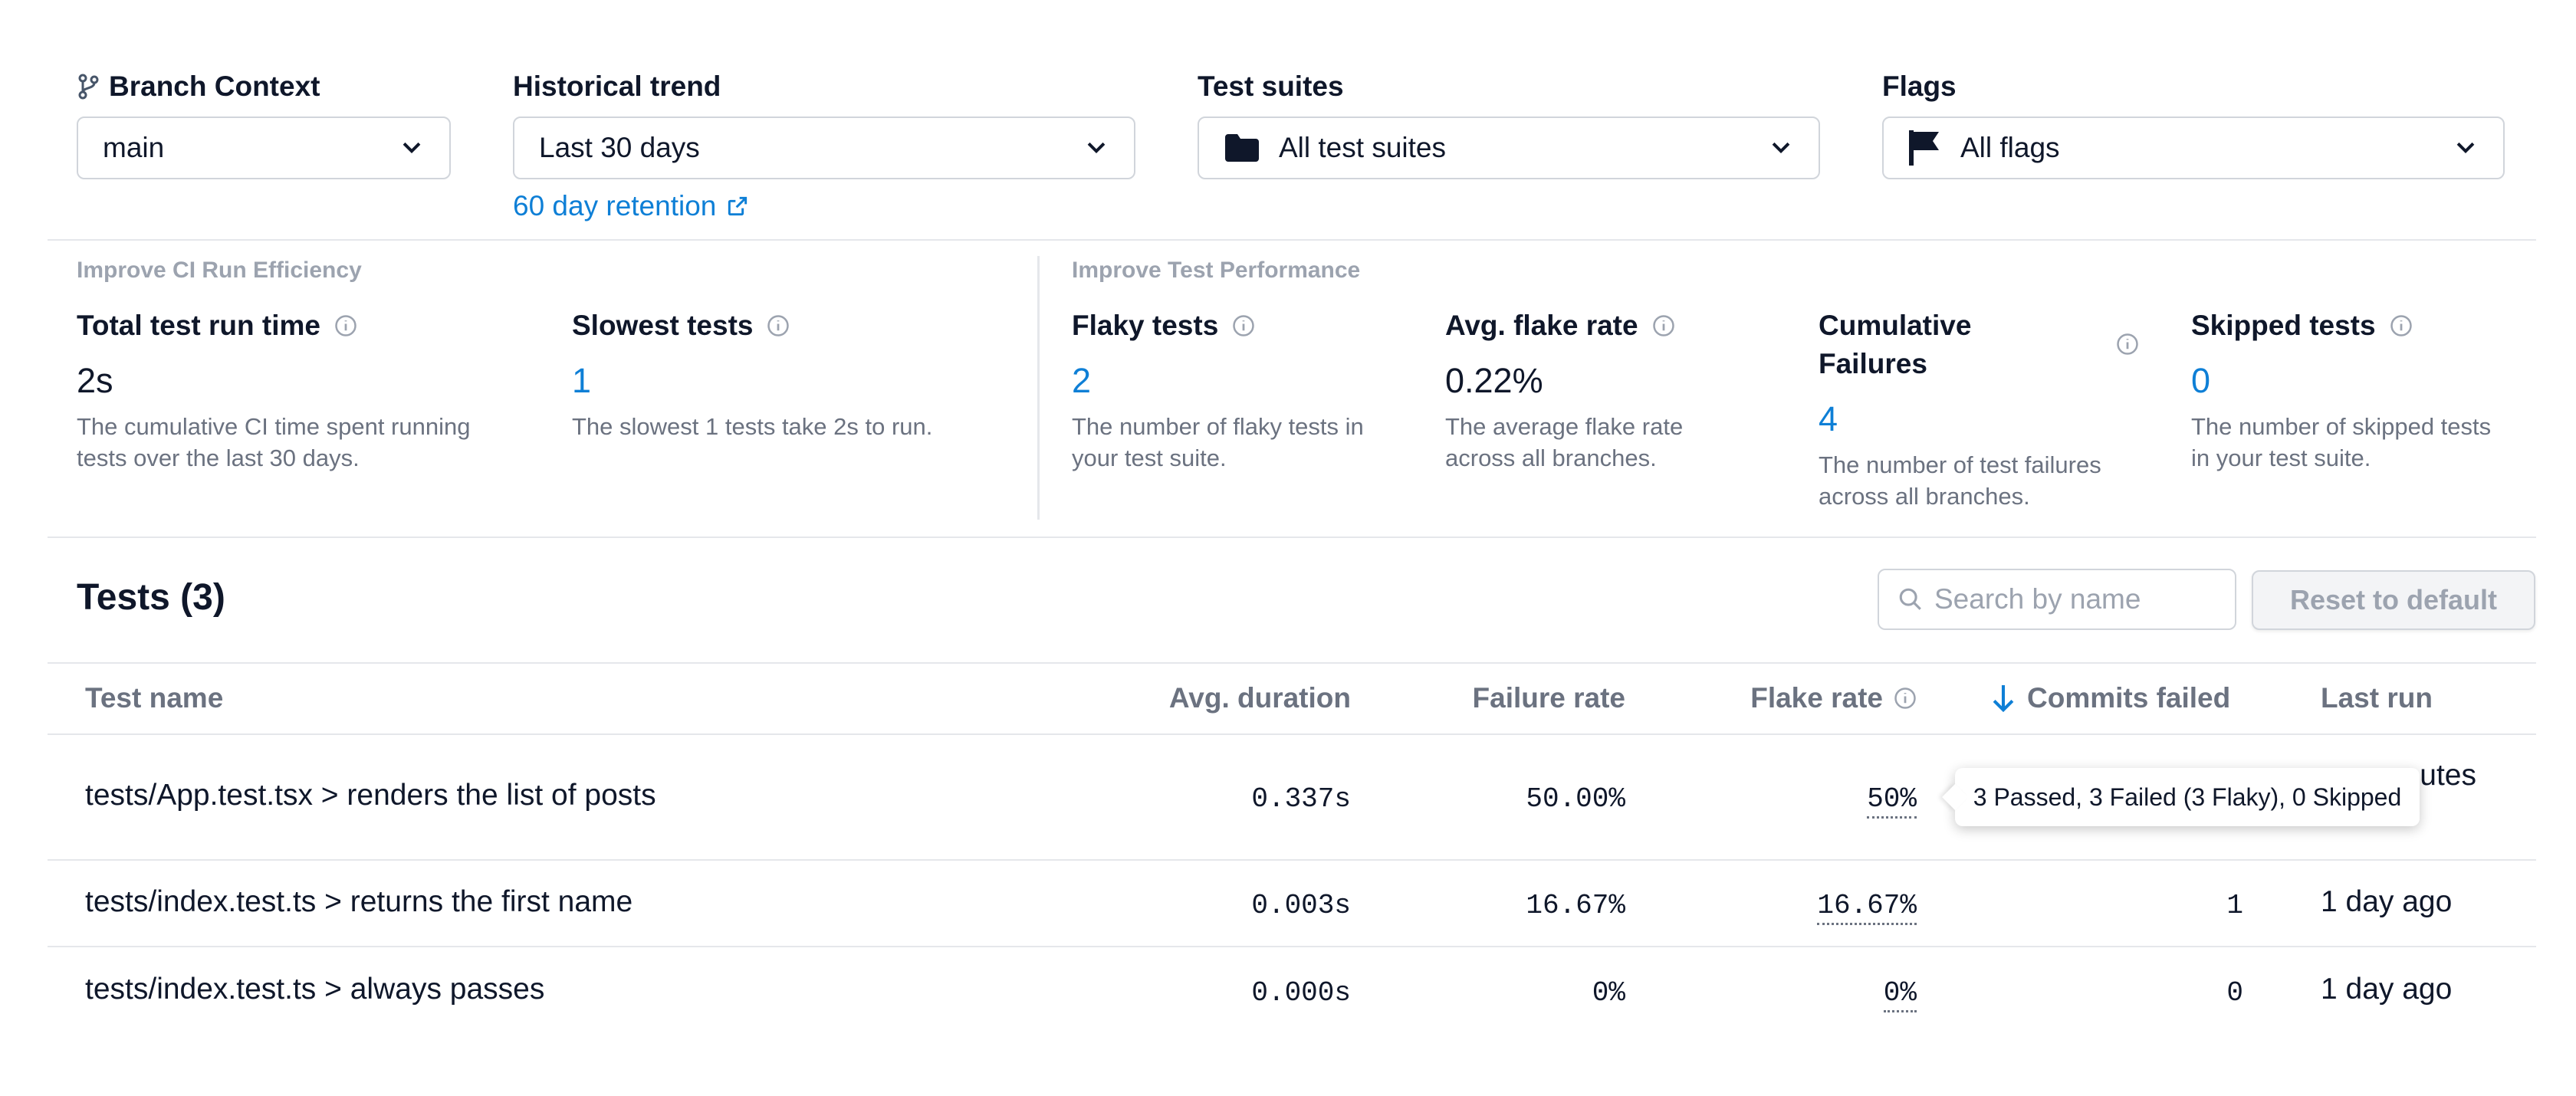 This screenshot has width=2576, height=1096. I want to click on column-flake-rate: Flake rate, so click(1802, 698).